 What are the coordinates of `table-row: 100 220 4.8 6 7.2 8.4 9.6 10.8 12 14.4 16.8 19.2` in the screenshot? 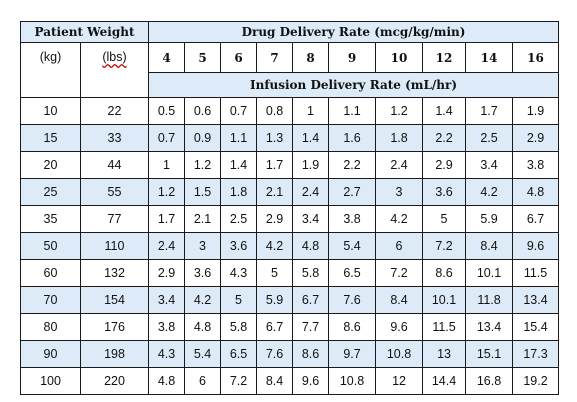 It's located at (290, 381).